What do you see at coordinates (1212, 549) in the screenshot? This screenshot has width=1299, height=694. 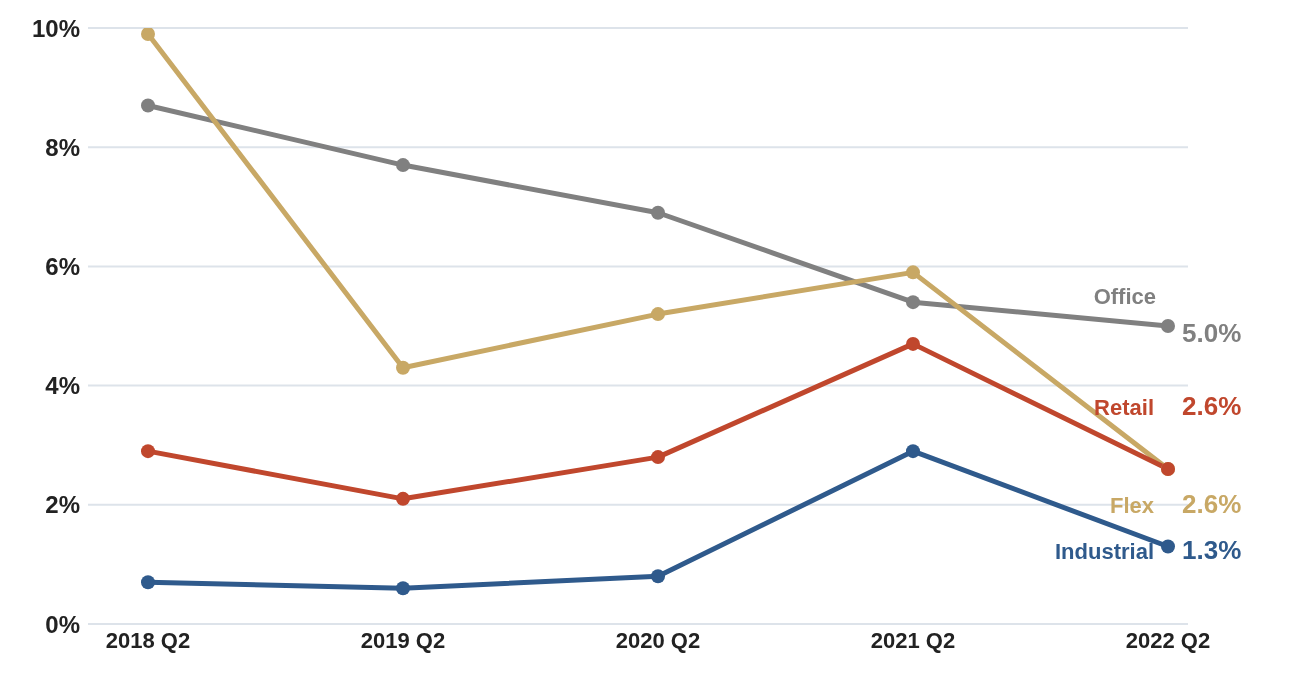 I see `data-label: 1.3%` at bounding box center [1212, 549].